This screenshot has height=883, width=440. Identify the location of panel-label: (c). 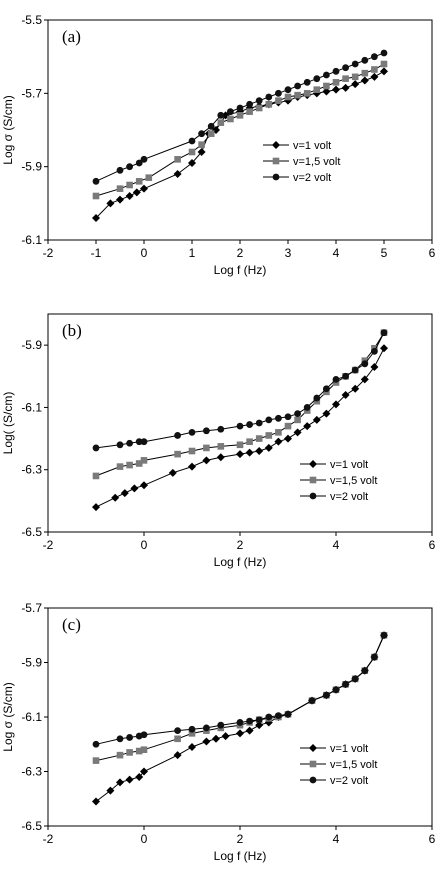
(71, 624).